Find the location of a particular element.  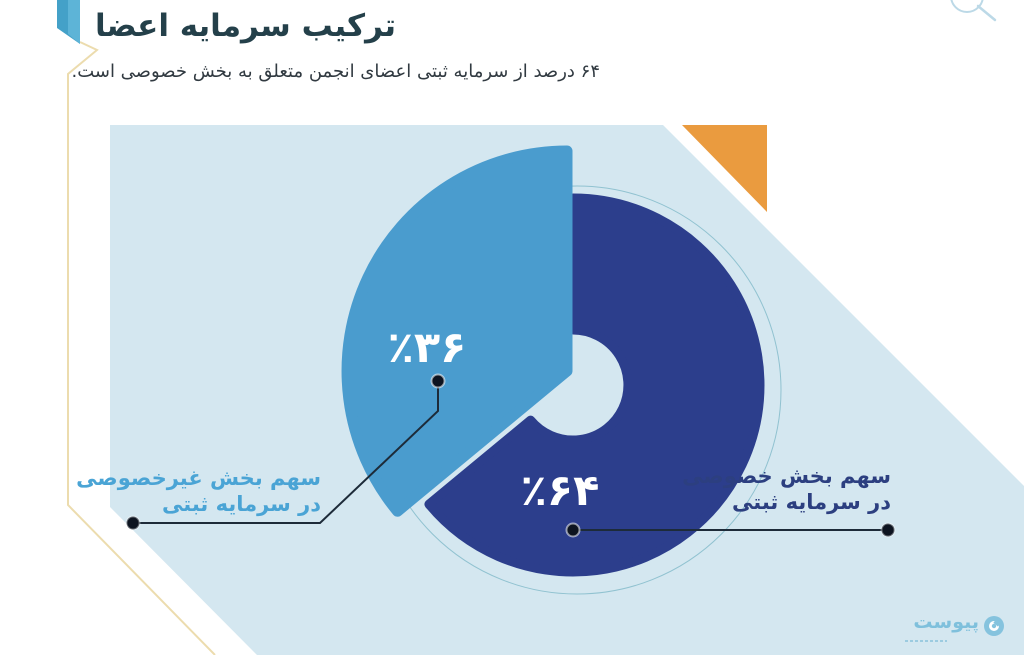

decor-corner-arc is located at coordinates (967, 6).